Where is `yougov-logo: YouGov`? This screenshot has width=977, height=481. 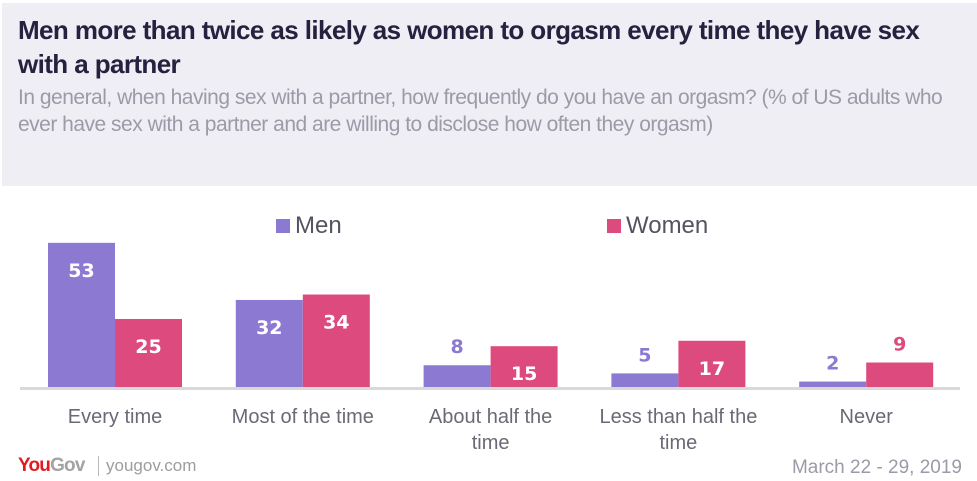 yougov-logo: YouGov is located at coordinates (51, 466).